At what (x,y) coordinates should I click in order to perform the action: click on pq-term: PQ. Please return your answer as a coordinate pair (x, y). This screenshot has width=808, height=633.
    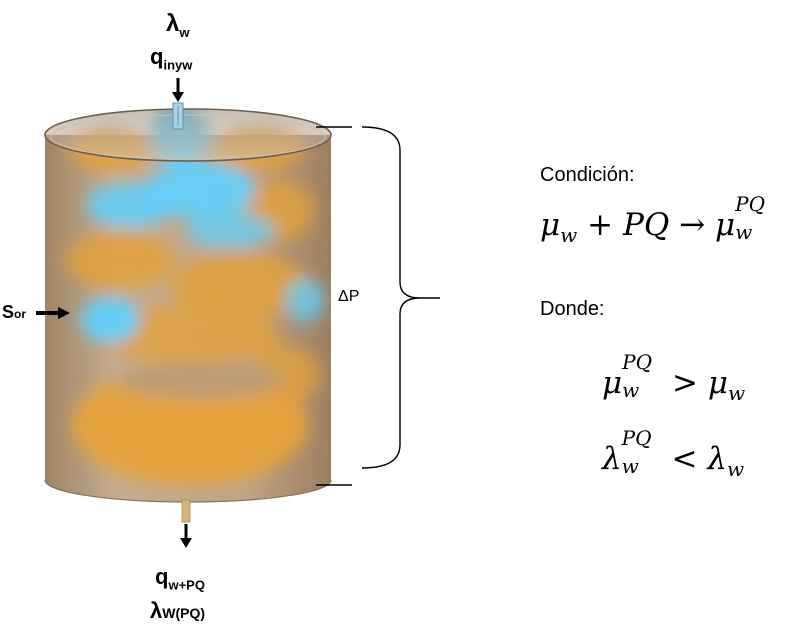
    Looking at the image, I should click on (646, 225).